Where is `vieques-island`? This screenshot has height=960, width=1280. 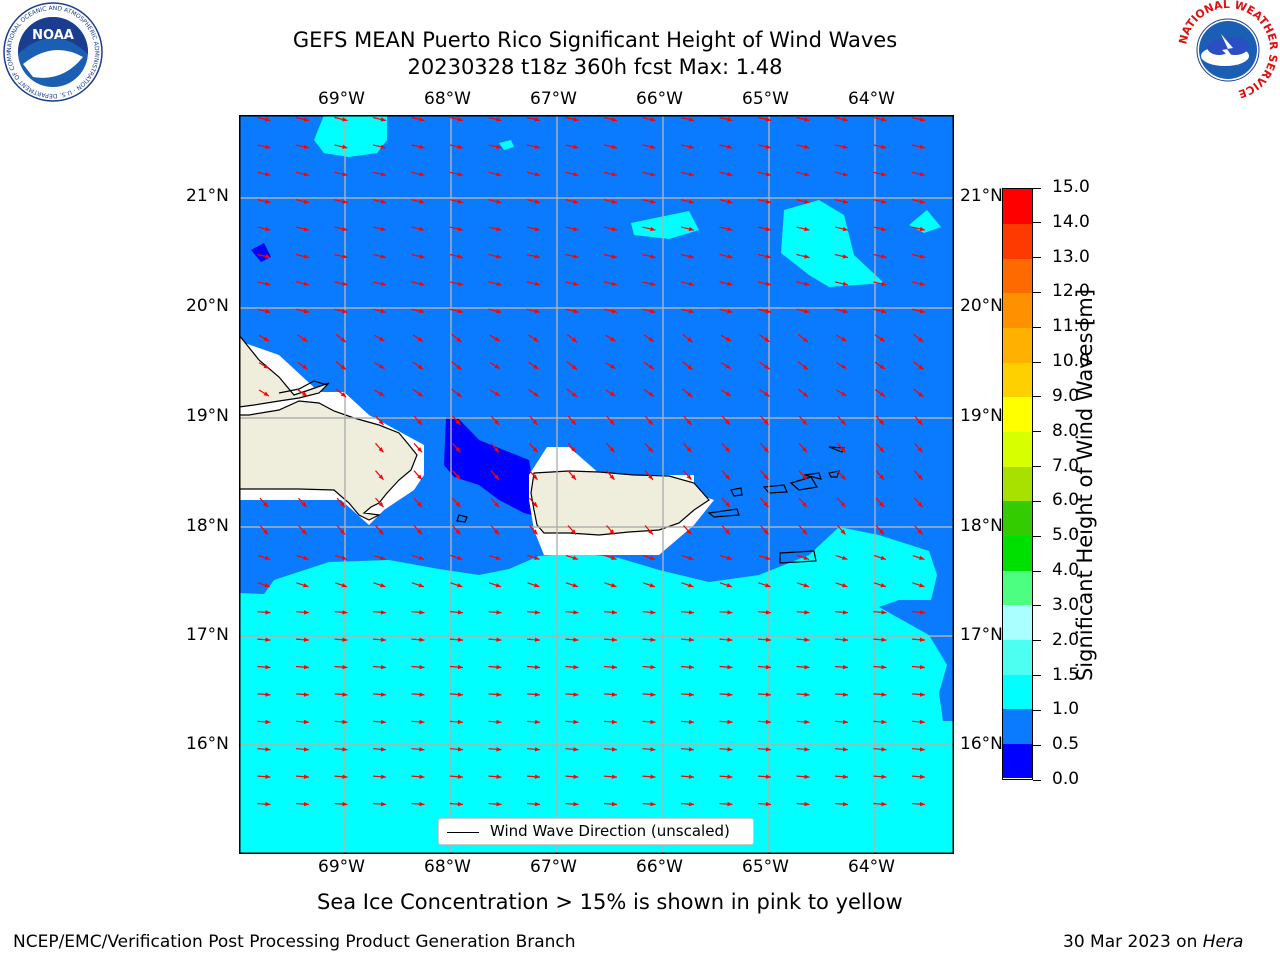 vieques-island is located at coordinates (723, 513).